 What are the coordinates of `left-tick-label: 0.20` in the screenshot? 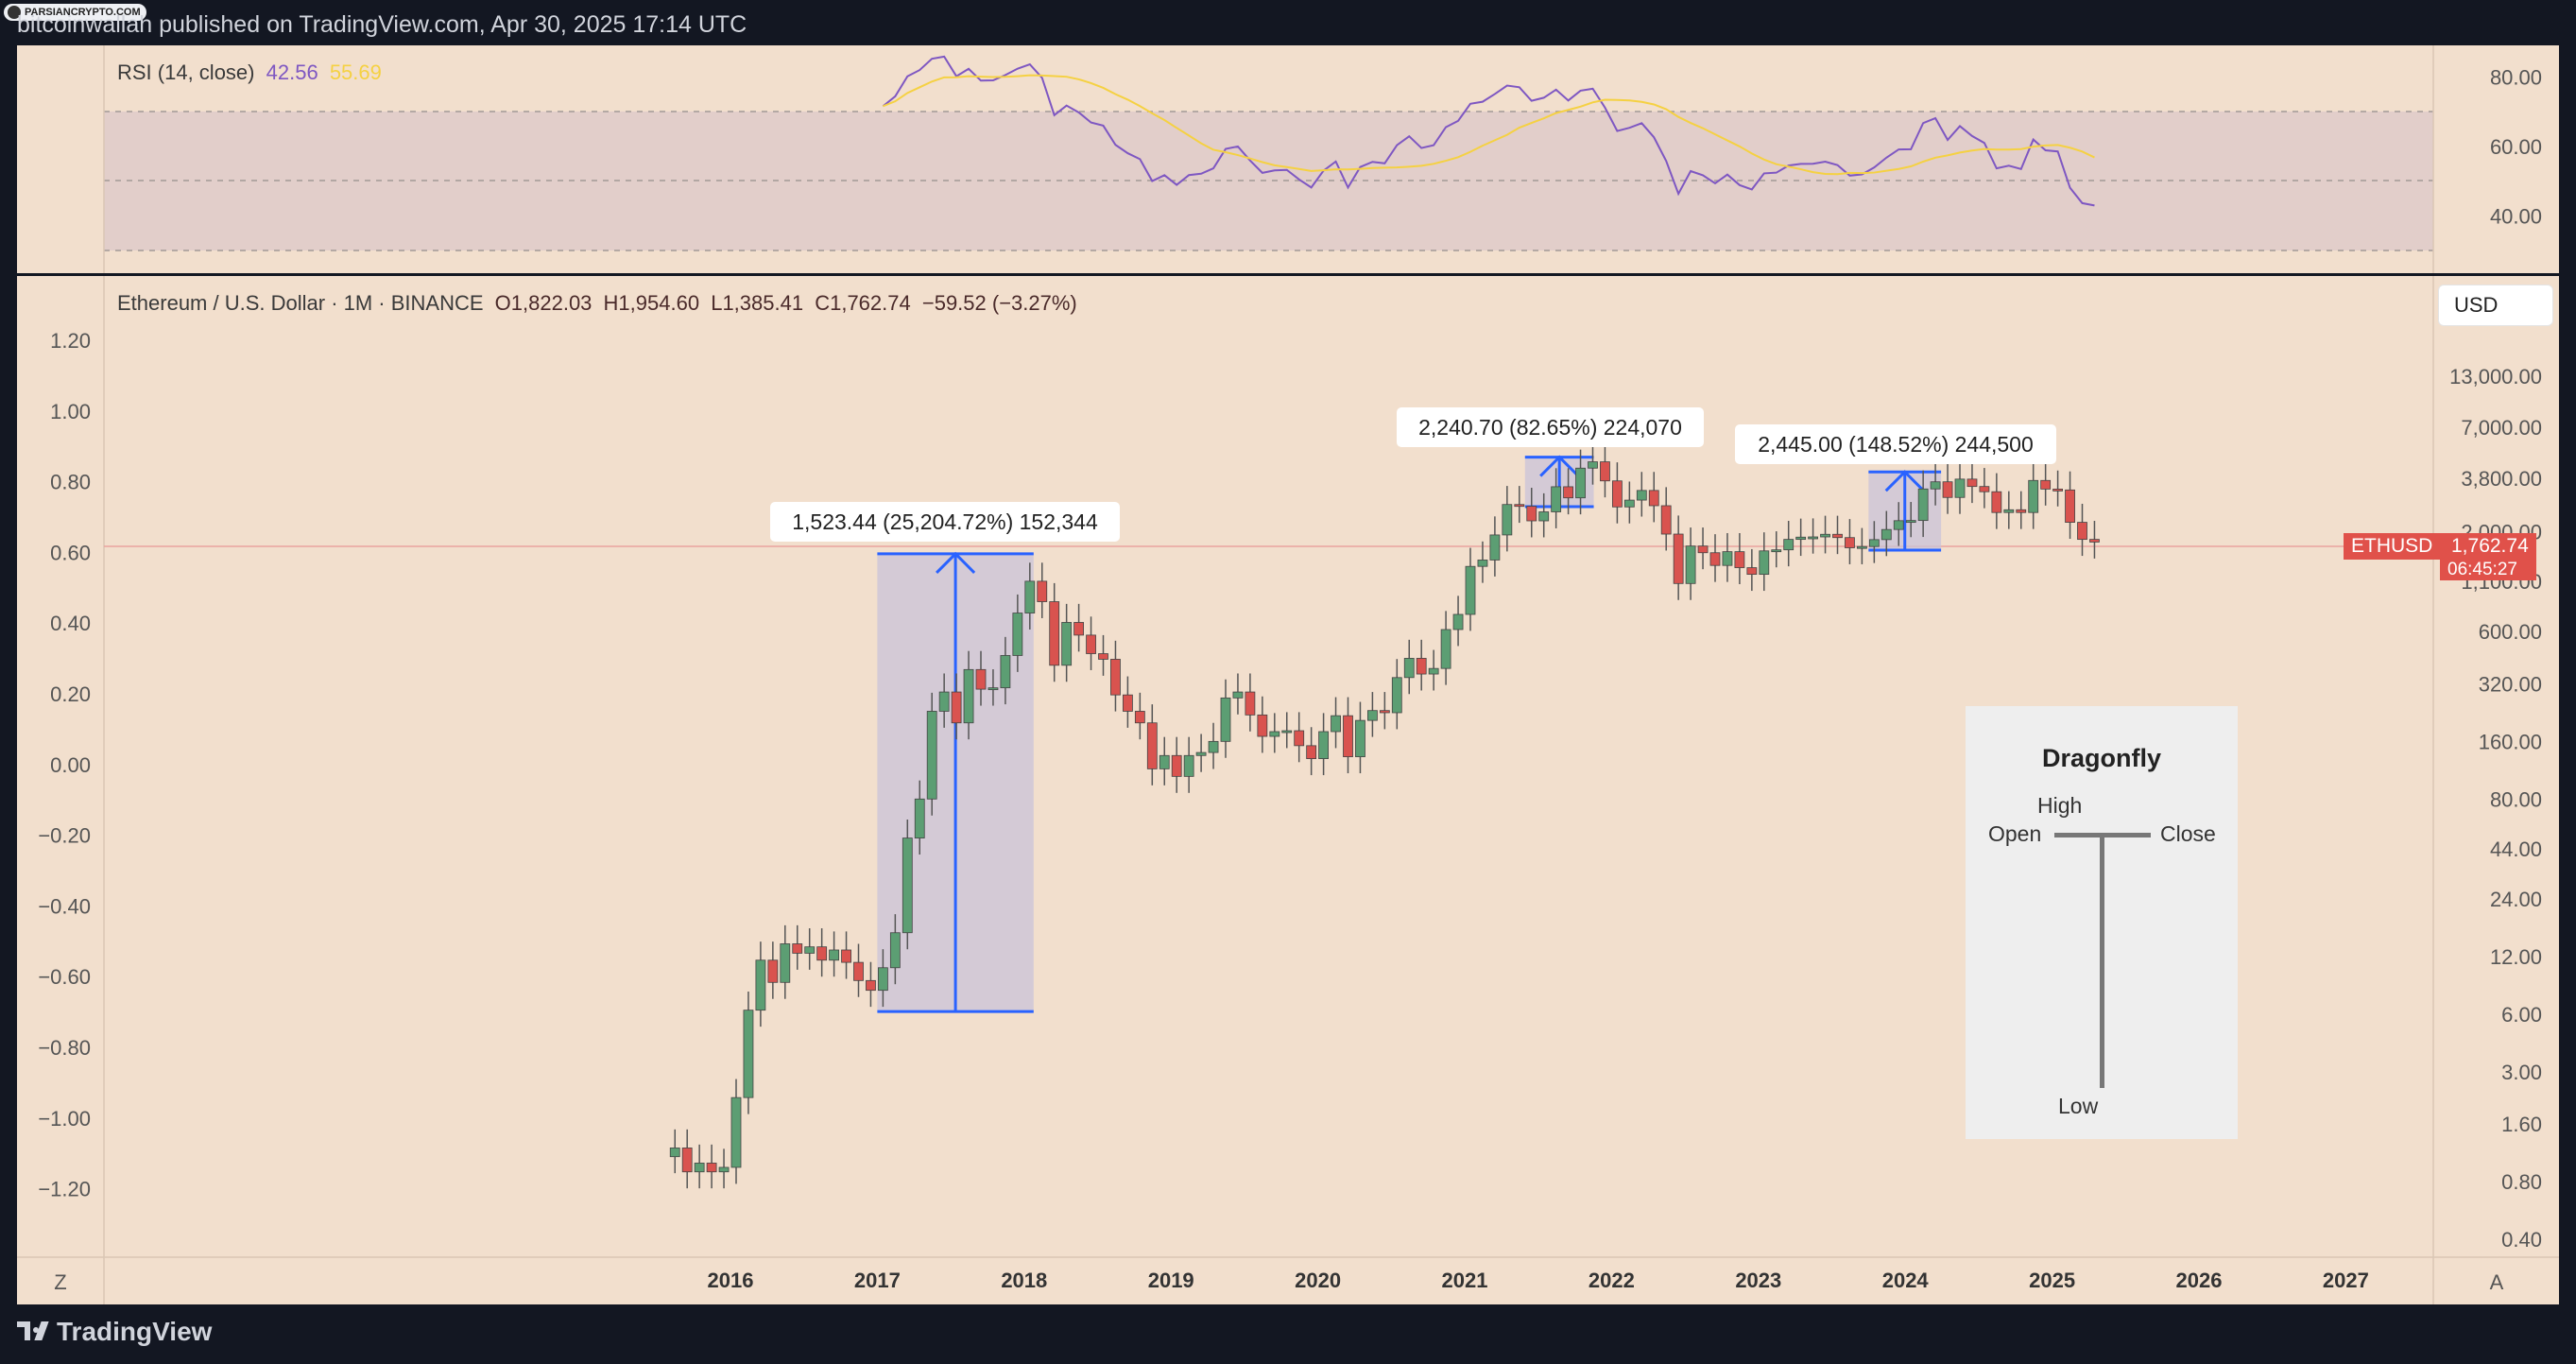 It's located at (70, 694).